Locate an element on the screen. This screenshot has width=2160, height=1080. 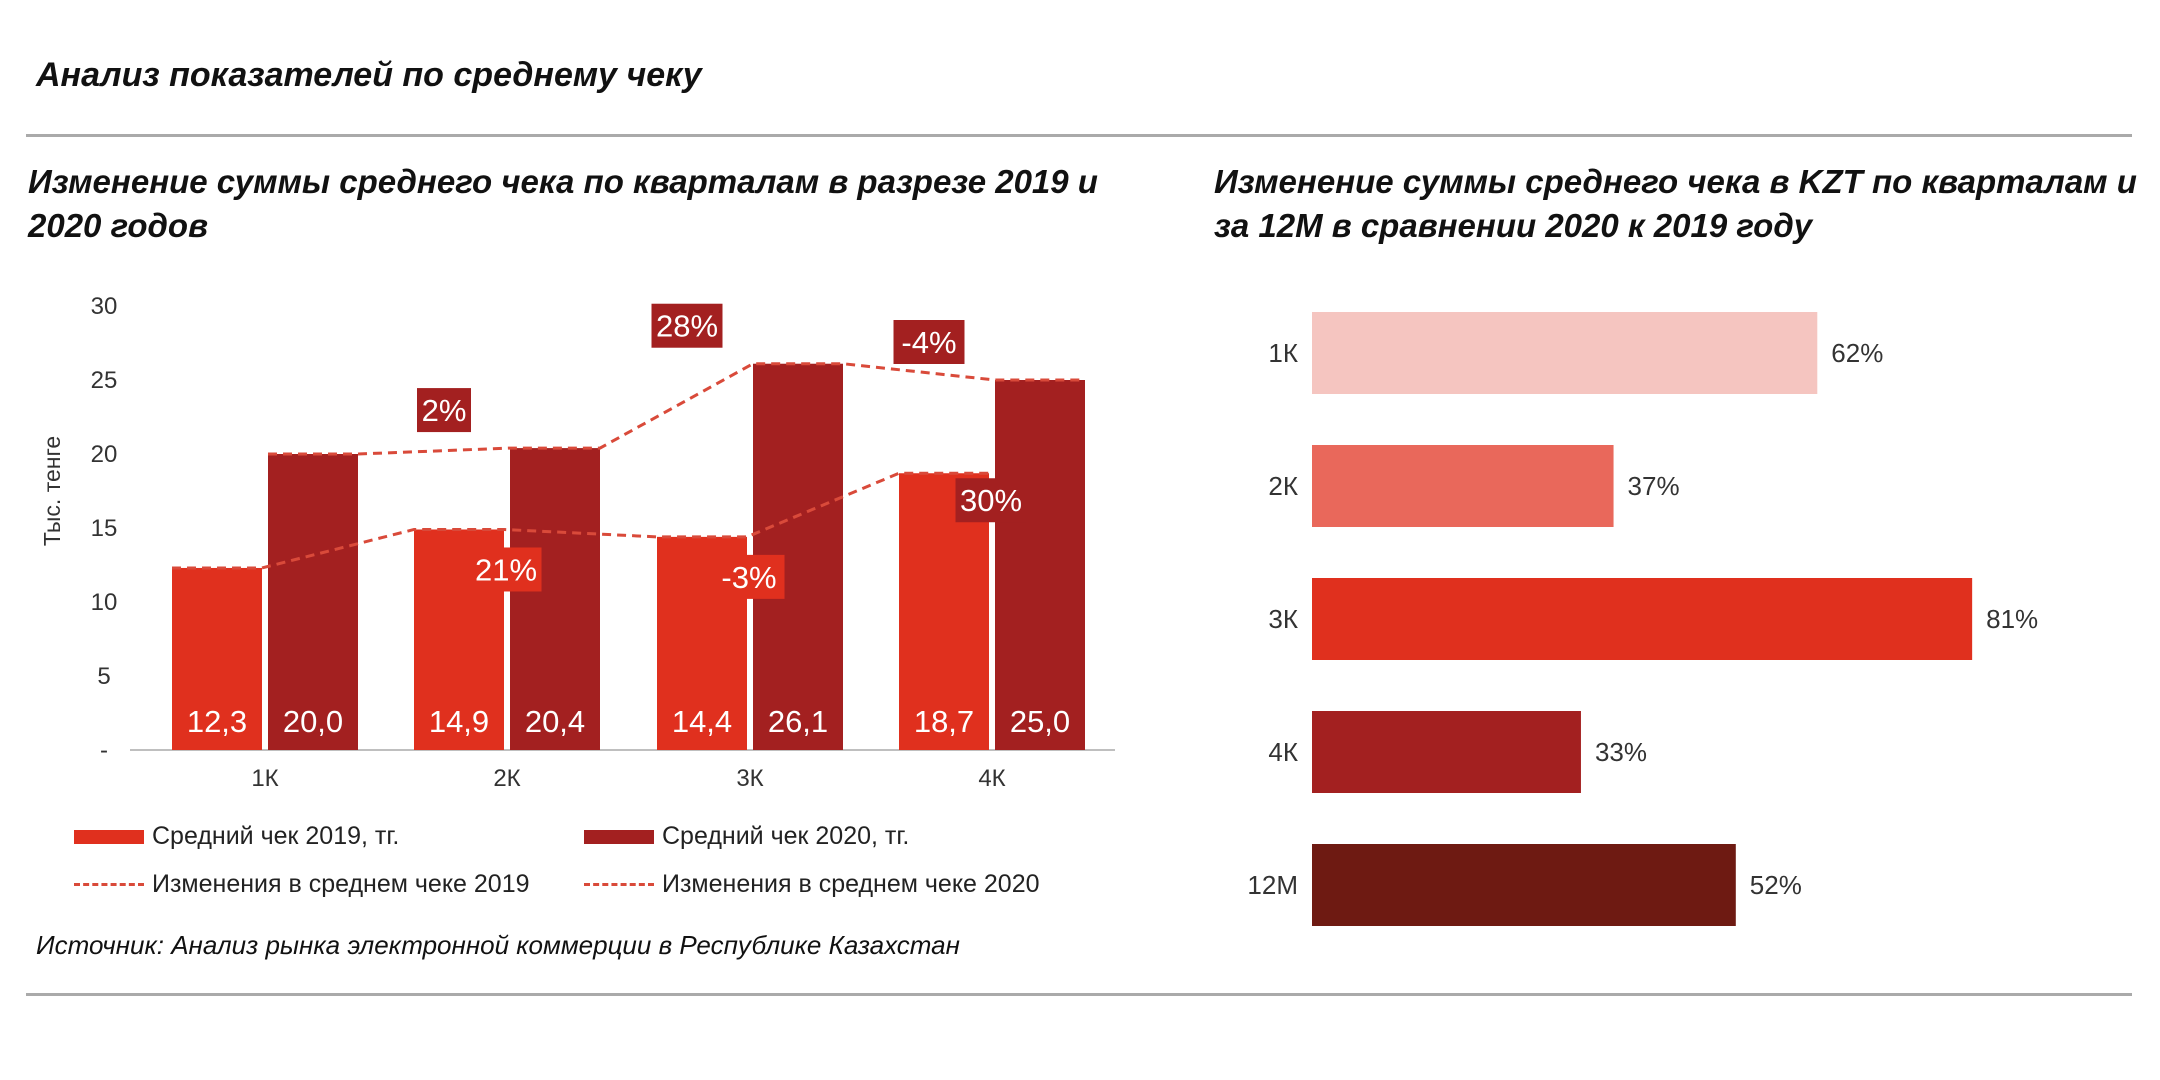
h-bar-value-label: 33% is located at coordinates (1621, 752).